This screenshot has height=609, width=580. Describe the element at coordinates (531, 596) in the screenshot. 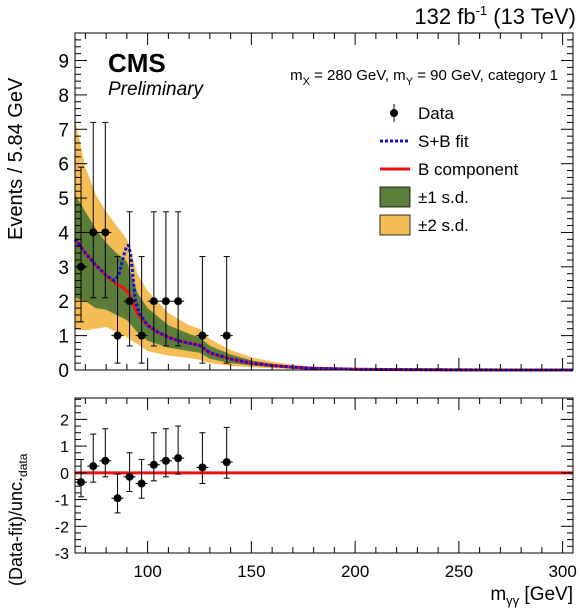

I see `x-axis-label: mγγ [GeV]` at that location.